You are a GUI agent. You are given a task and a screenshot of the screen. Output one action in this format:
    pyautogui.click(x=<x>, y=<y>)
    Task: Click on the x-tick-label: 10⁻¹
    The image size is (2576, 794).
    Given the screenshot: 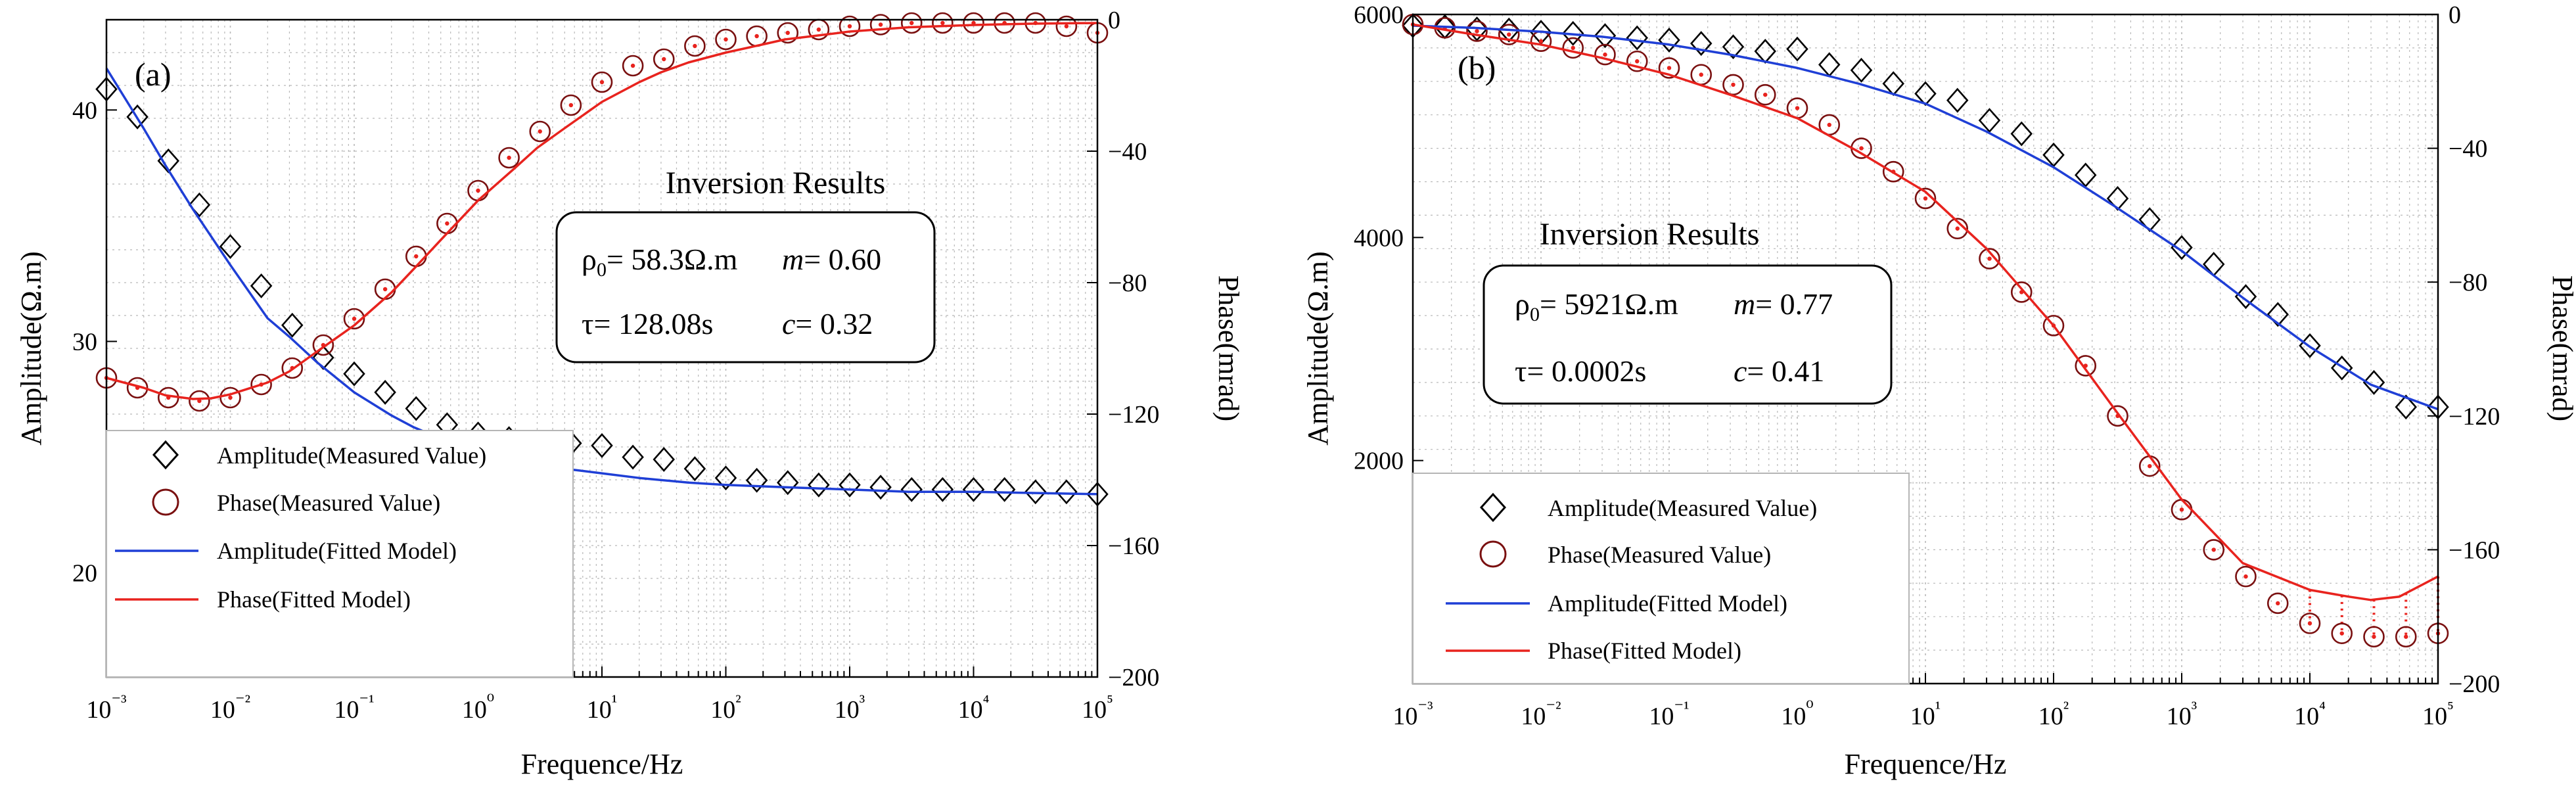 What is the action you would take?
    pyautogui.click(x=354, y=707)
    